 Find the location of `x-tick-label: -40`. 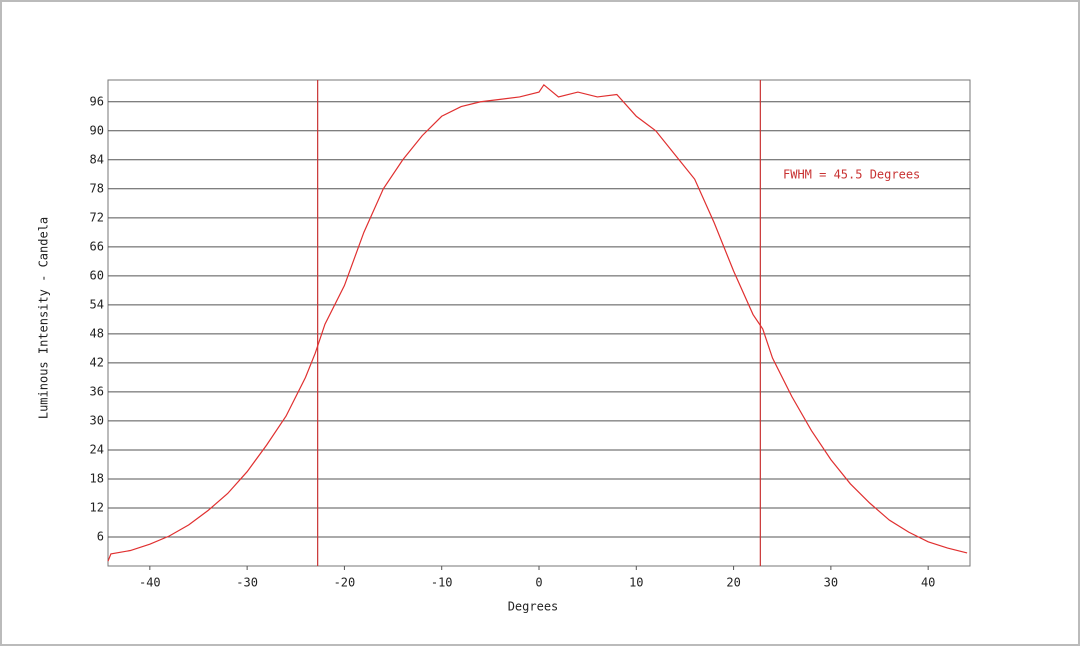

x-tick-label: -40 is located at coordinates (150, 583).